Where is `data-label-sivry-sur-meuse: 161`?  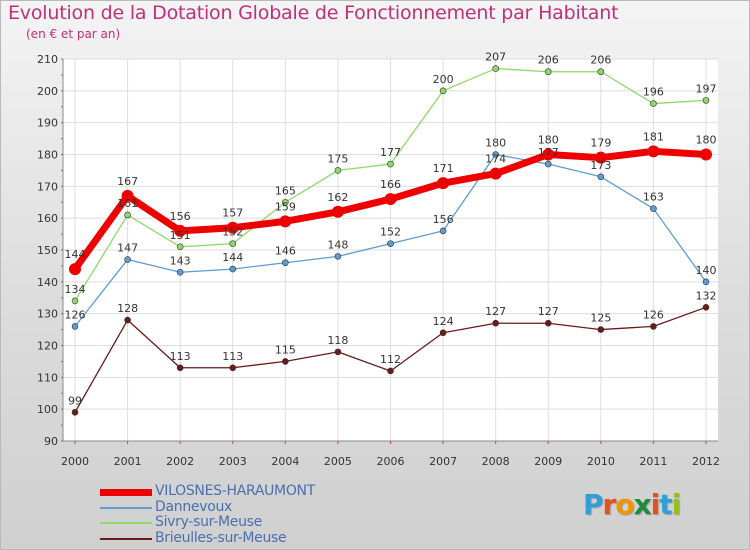 data-label-sivry-sur-meuse: 161 is located at coordinates (127, 203).